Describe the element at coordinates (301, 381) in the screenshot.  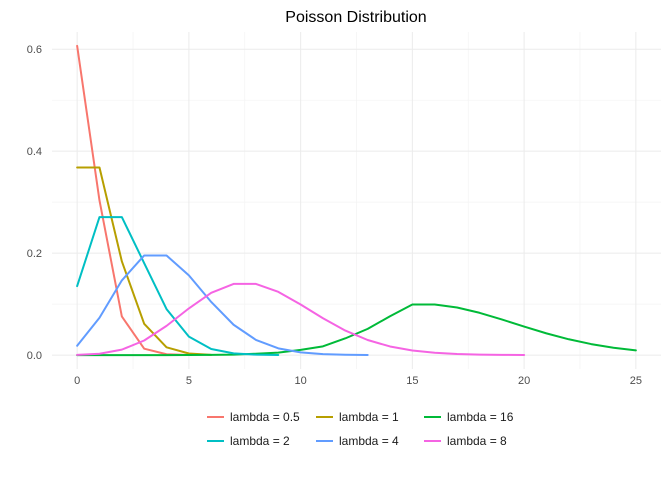
I see `x-tick-label: 10` at that location.